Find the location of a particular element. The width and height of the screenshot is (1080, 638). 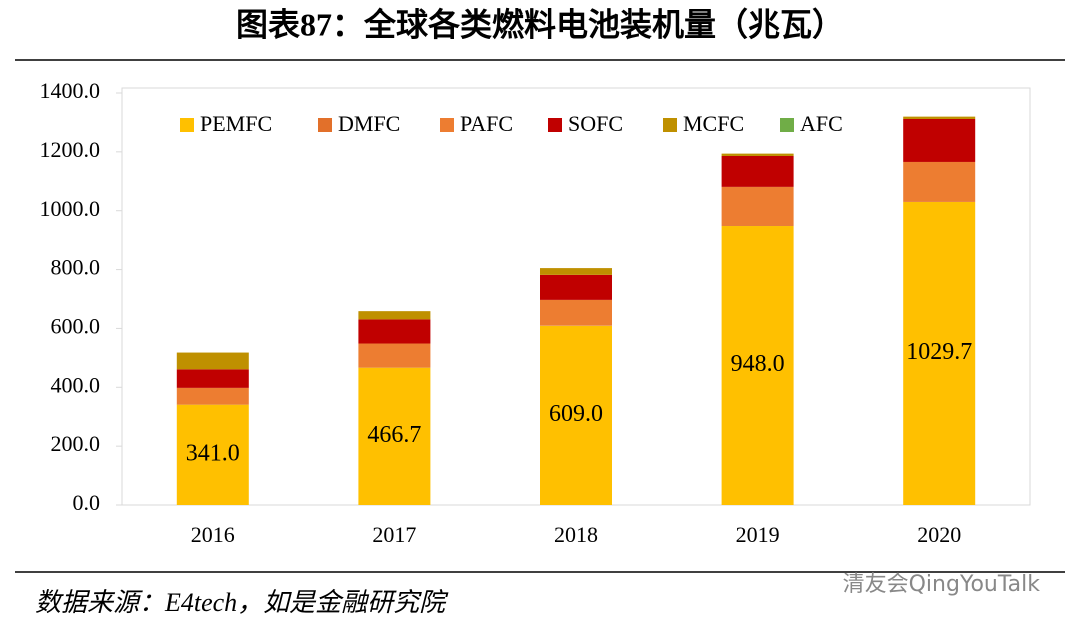

source: 数据来源：E4tech，如是金融研究院 is located at coordinates (242, 602).